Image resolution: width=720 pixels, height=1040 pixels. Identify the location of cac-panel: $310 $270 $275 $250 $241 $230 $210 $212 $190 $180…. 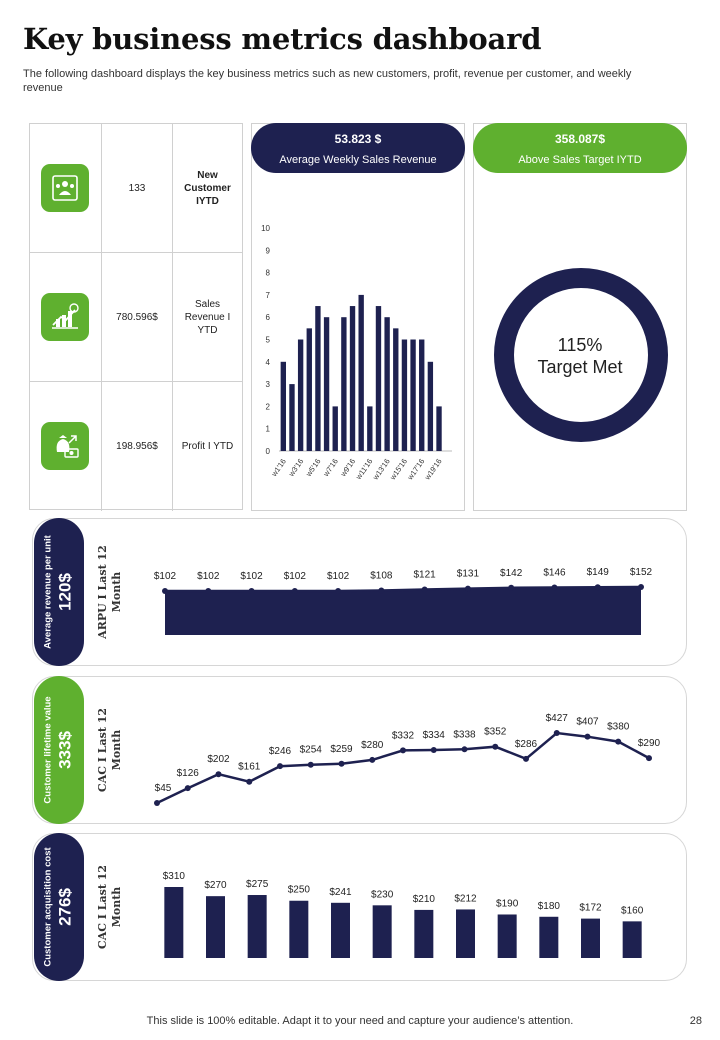
(359, 907).